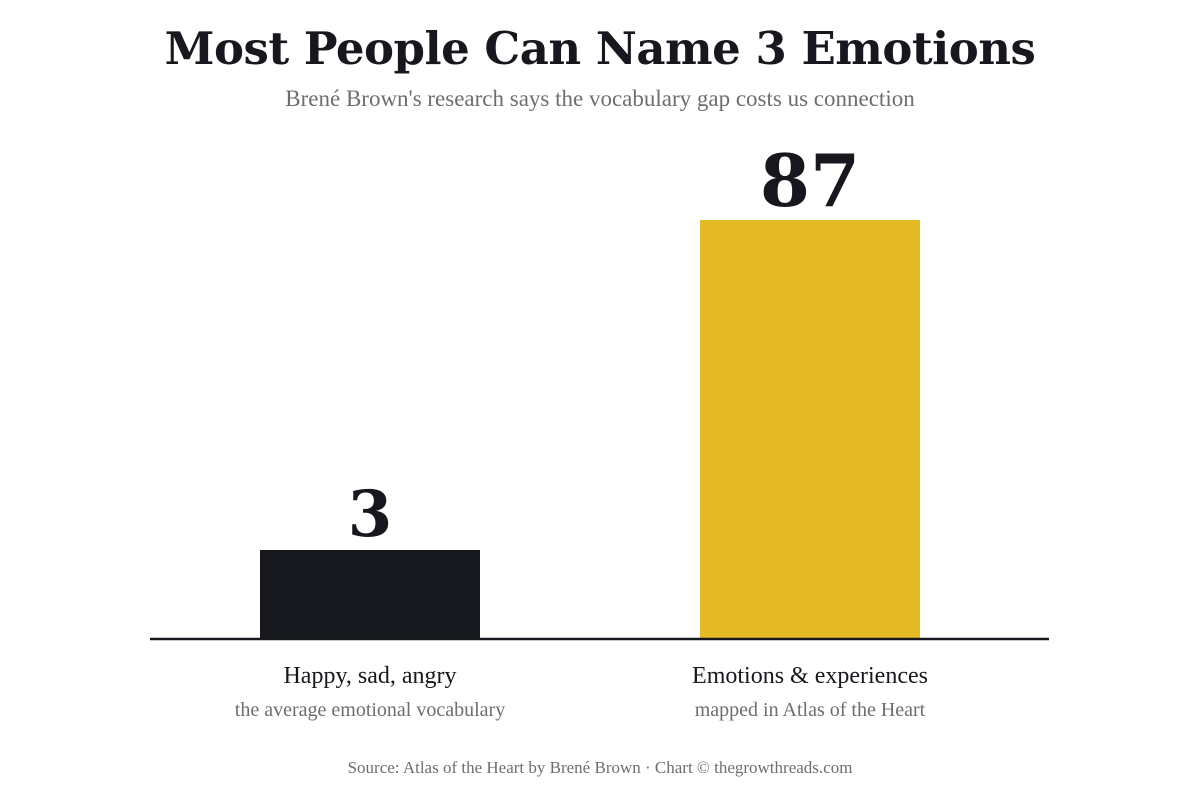 The height and width of the screenshot is (800, 1200). I want to click on category-sublabel-0: the average emotional vocabulary, so click(370, 710).